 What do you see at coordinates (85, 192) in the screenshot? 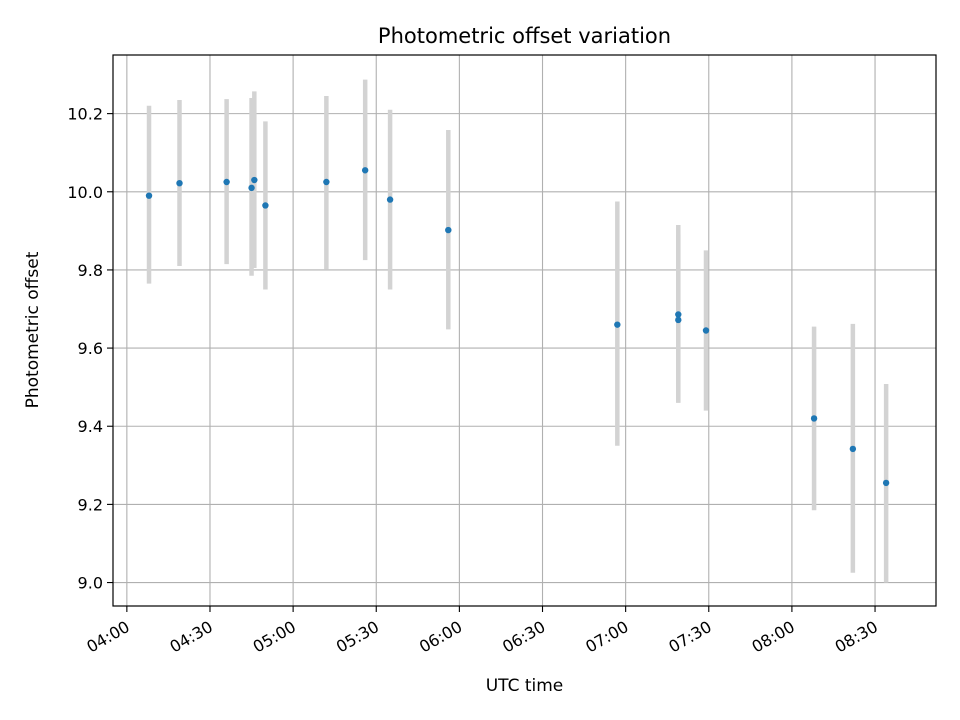
I see `y-tick-label: 10.0` at bounding box center [85, 192].